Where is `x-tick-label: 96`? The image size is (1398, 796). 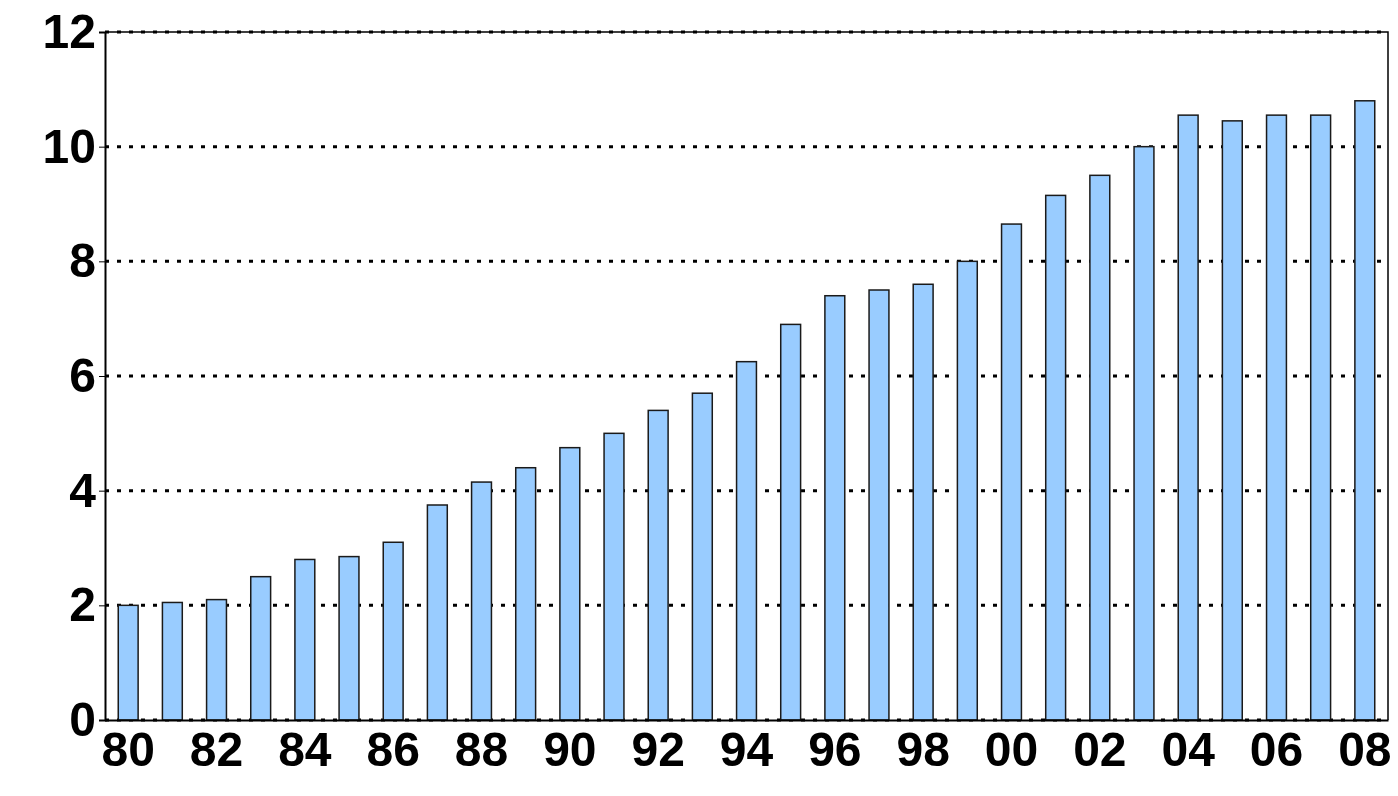
x-tick-label: 96 is located at coordinates (835, 749).